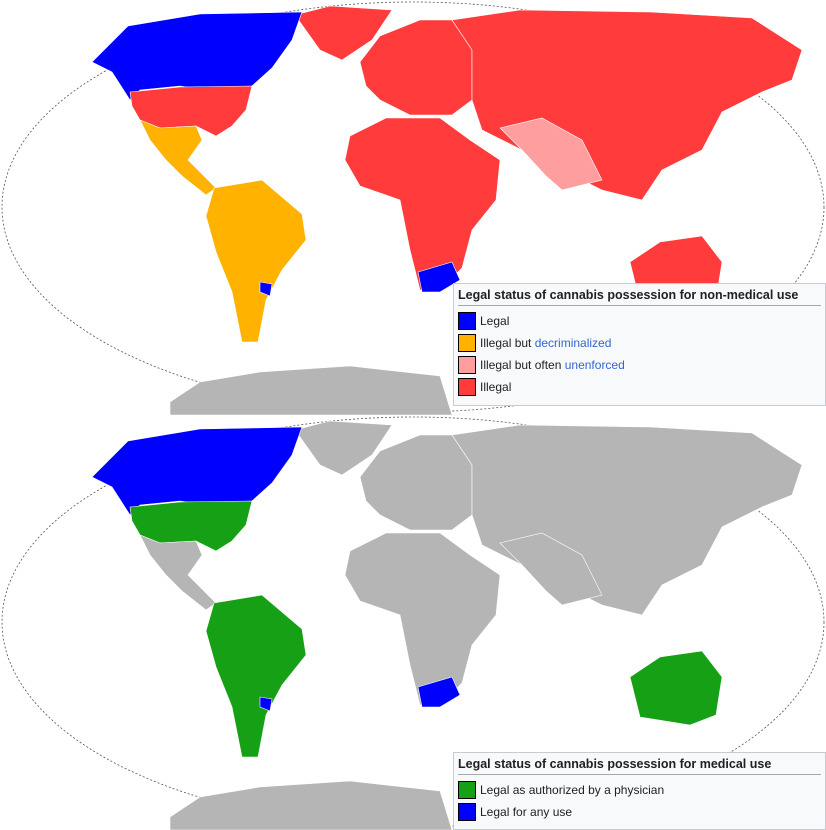  What do you see at coordinates (573, 343) in the screenshot?
I see `decriminalized-link: decriminalized` at bounding box center [573, 343].